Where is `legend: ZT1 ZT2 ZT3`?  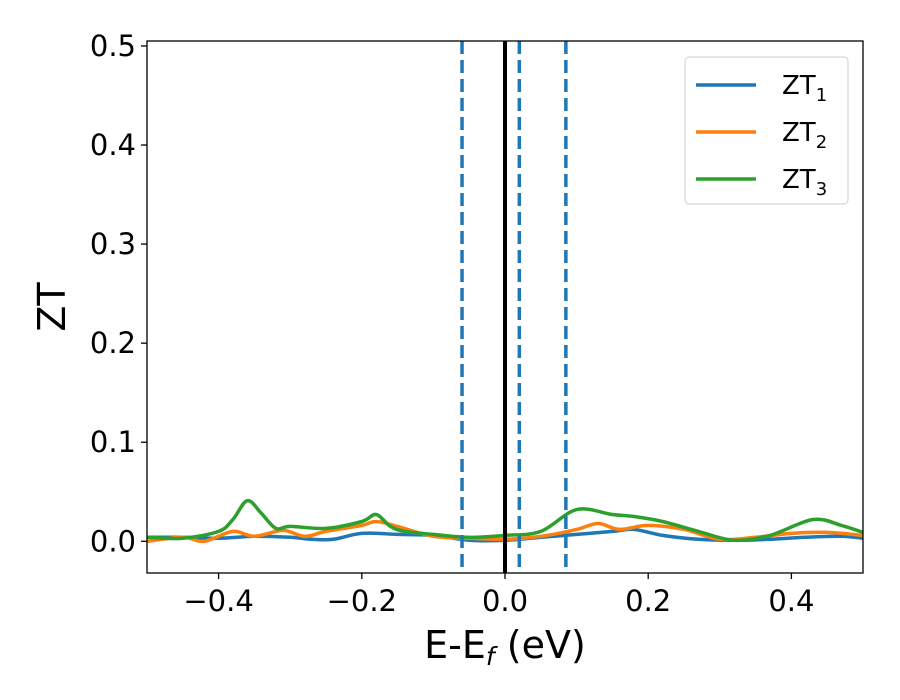 legend: ZT1 ZT2 ZT3 is located at coordinates (766, 130).